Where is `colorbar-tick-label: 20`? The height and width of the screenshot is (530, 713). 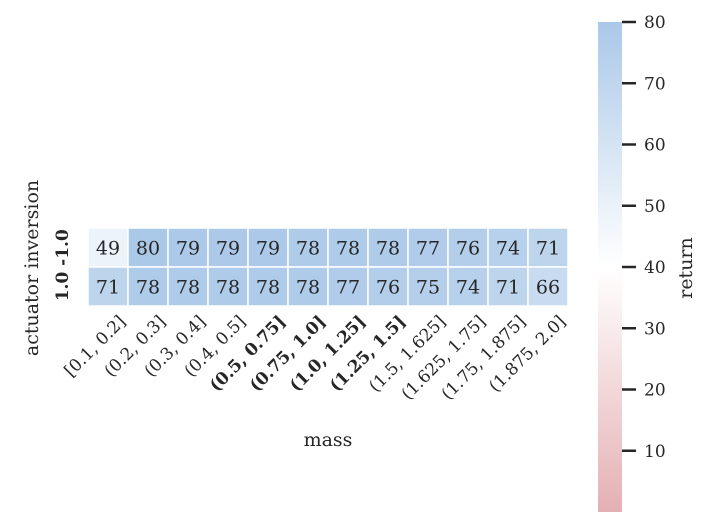
colorbar-tick-label: 20 is located at coordinates (655, 391).